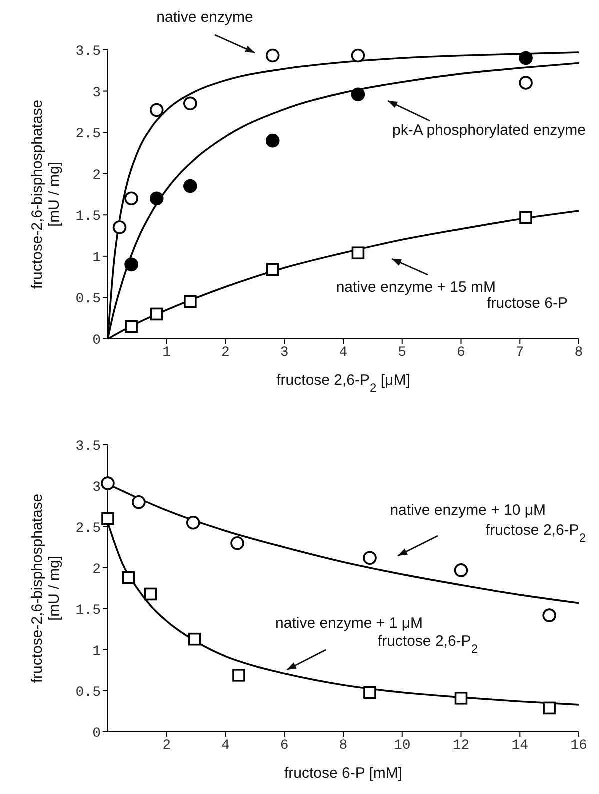 Image resolution: width=599 pixels, height=794 pixels. What do you see at coordinates (205, 17) in the screenshot?
I see `series-label: native enzyme` at bounding box center [205, 17].